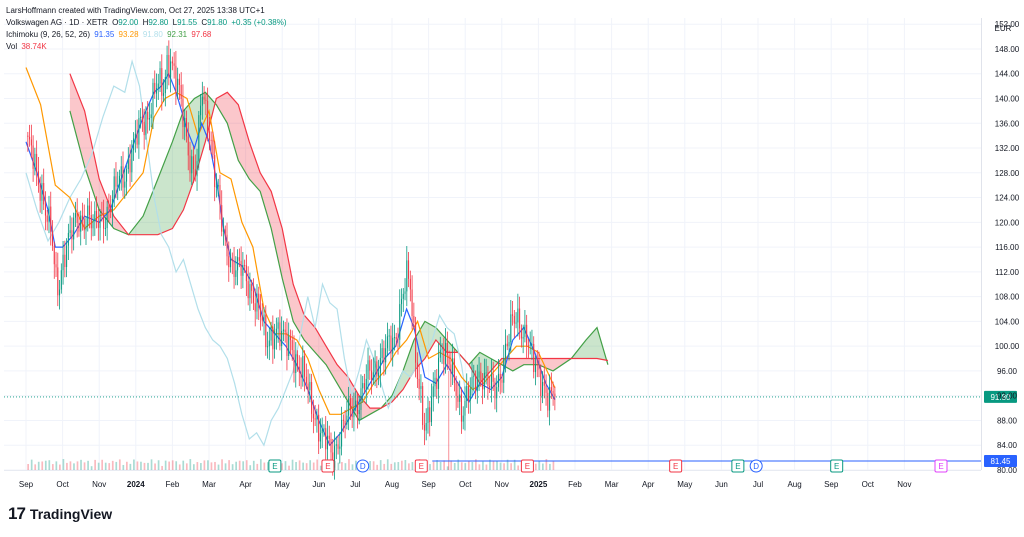 The height and width of the screenshot is (537, 1024). What do you see at coordinates (12, 46) in the screenshot?
I see `volume-label: Vol` at bounding box center [12, 46].